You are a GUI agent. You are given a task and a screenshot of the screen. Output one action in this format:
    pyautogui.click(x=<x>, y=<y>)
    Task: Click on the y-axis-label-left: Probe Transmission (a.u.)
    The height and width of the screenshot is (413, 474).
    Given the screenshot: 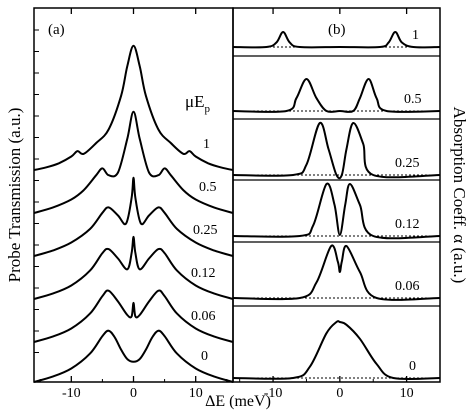 What is the action you would take?
    pyautogui.click(x=14, y=195)
    